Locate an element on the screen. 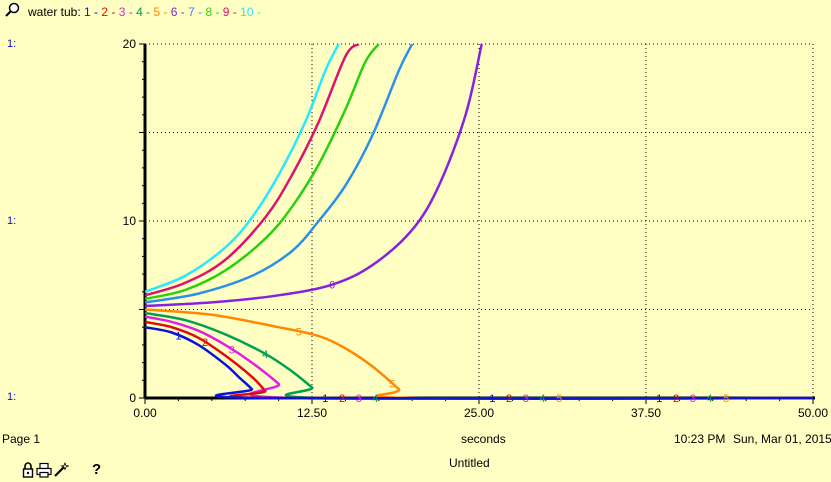  legend-item-6: 6 - is located at coordinates (176, 12).